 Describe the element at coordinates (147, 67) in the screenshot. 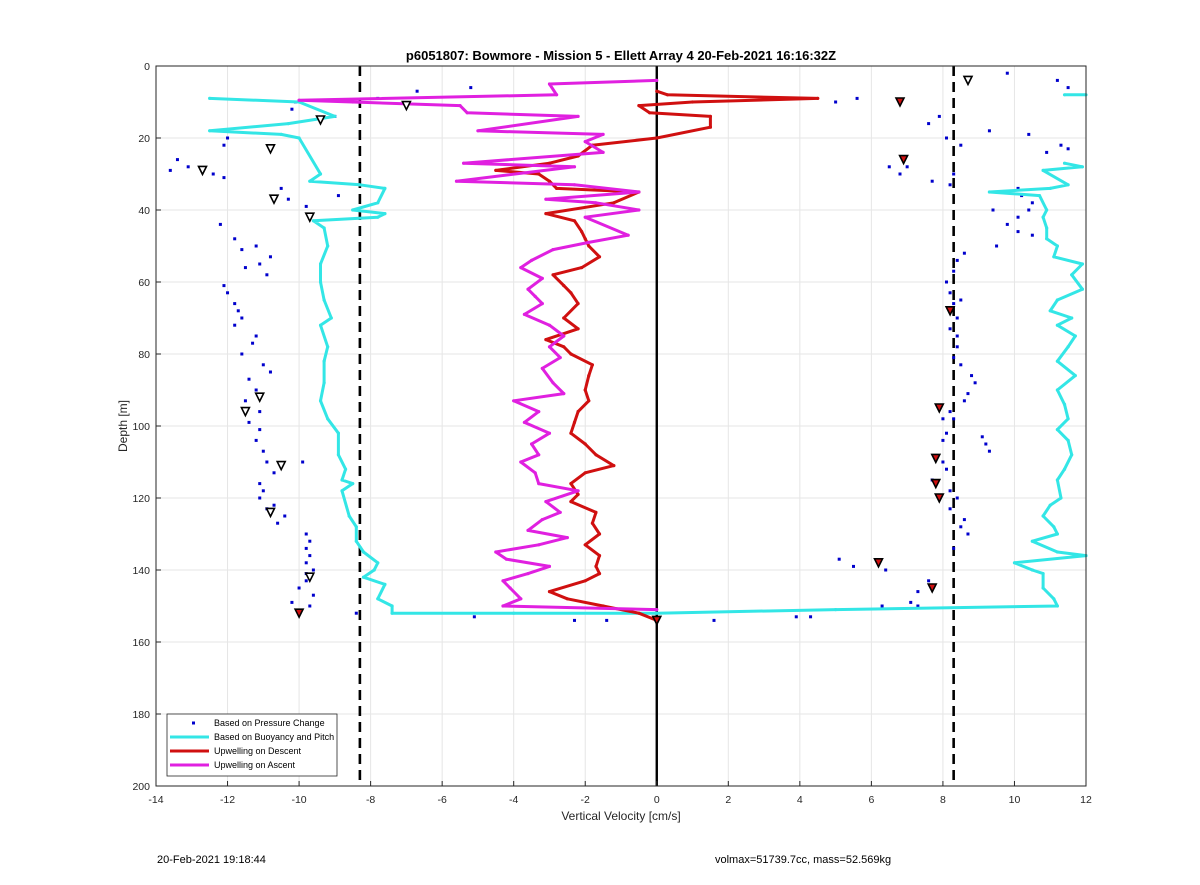

I see `y-tick-label: 0` at that location.